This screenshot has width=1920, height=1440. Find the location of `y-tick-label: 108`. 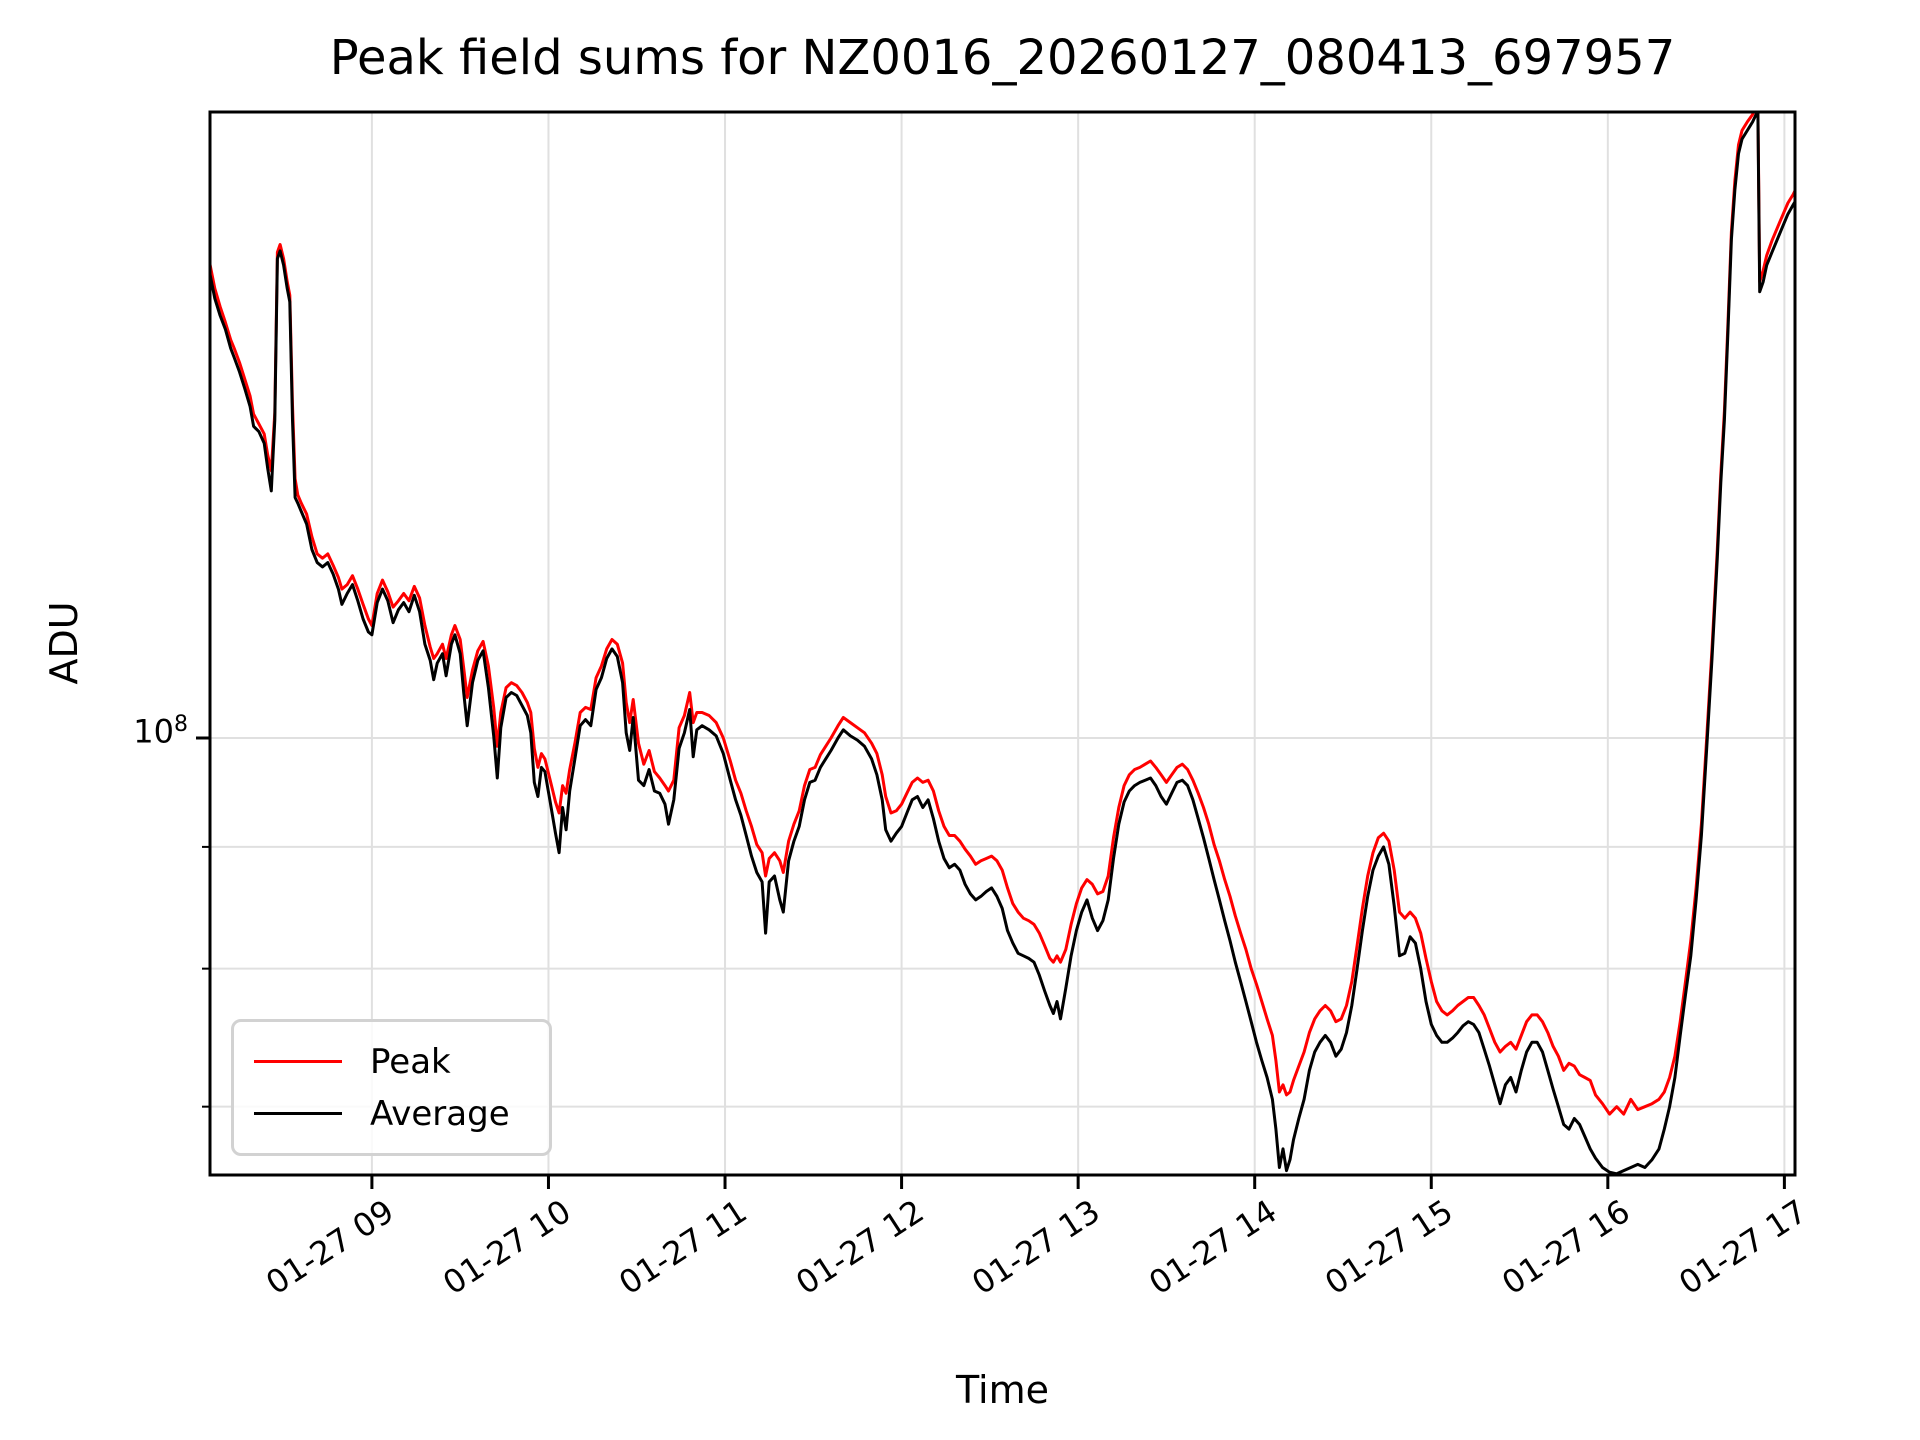

y-tick-label: 108 is located at coordinates (160, 731).